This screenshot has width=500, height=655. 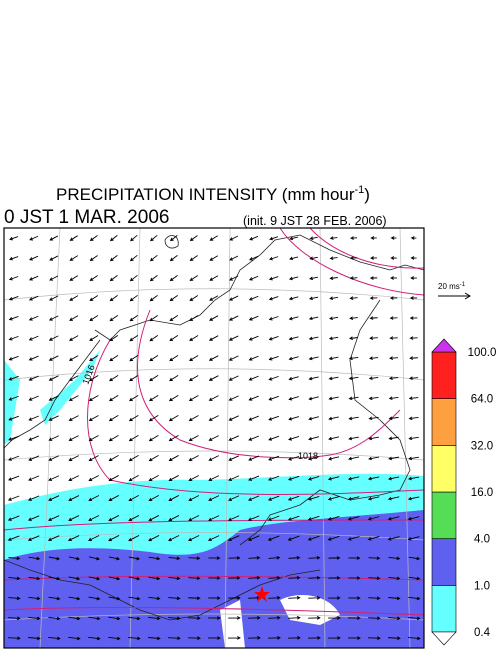 What do you see at coordinates (463, 492) in the screenshot?
I see `colorbar: 0.4 1.0 4.0 16.0 32.0 64.0 100.0` at bounding box center [463, 492].